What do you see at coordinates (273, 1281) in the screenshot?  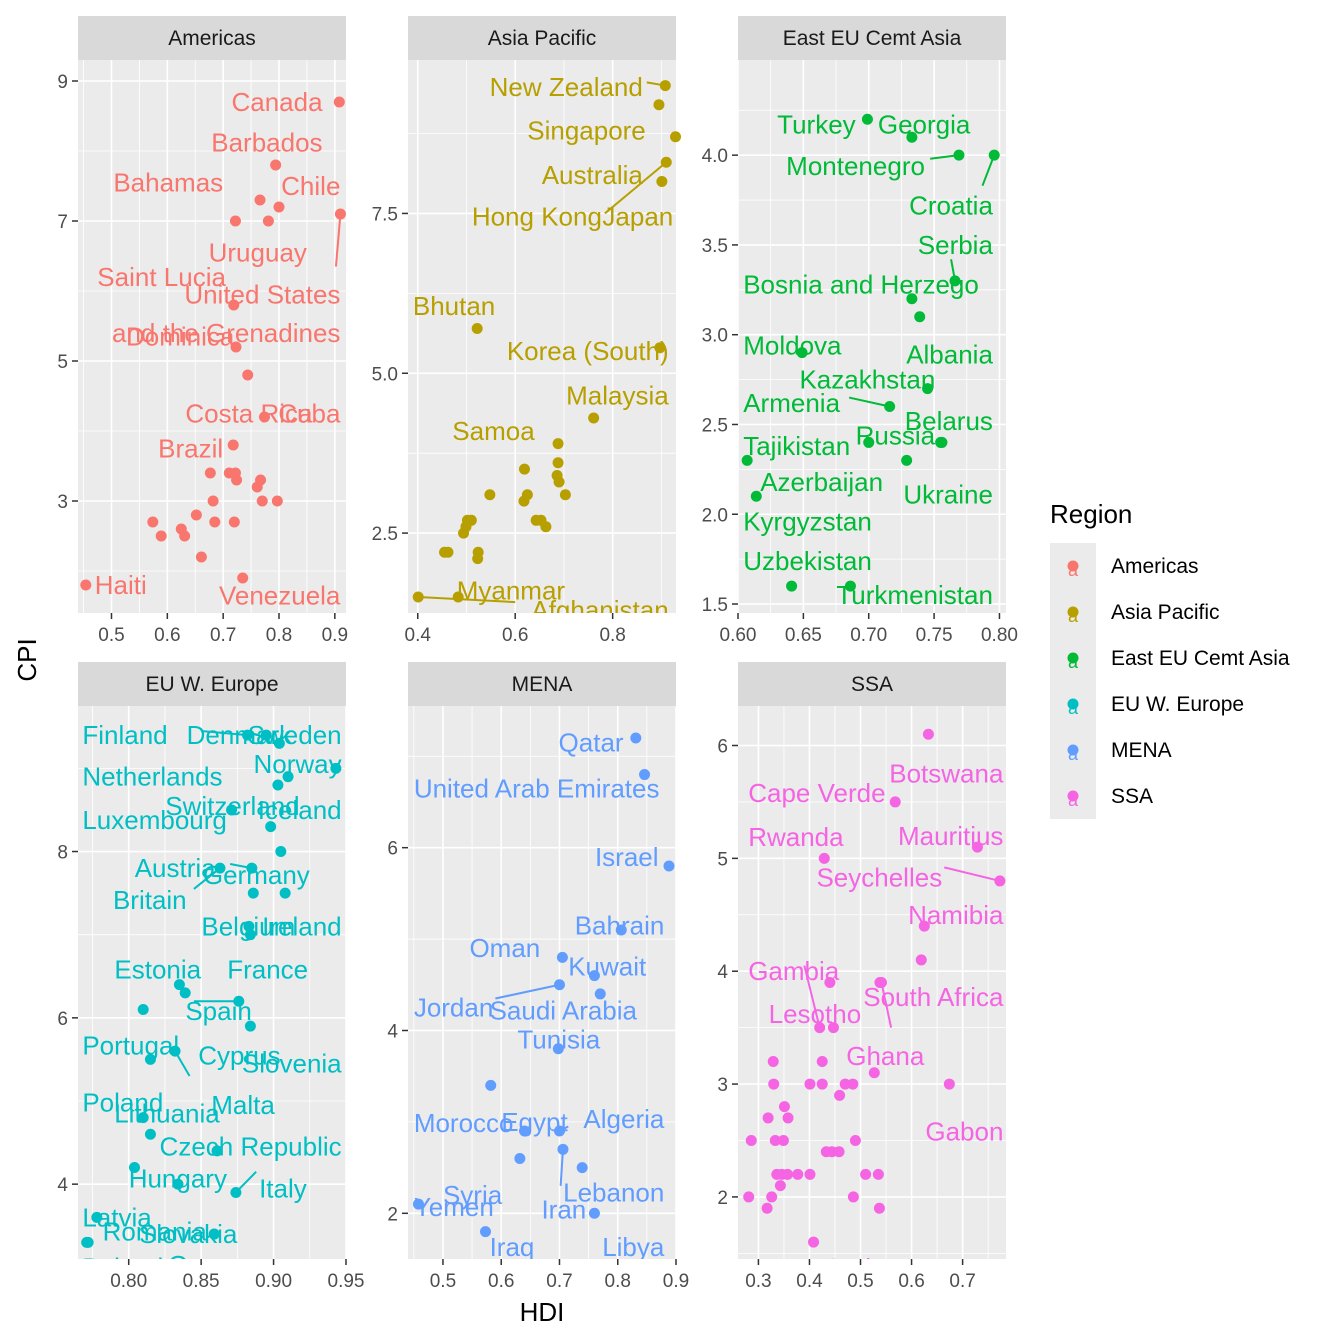 I see `x-tick-label: 0.90` at bounding box center [273, 1281].